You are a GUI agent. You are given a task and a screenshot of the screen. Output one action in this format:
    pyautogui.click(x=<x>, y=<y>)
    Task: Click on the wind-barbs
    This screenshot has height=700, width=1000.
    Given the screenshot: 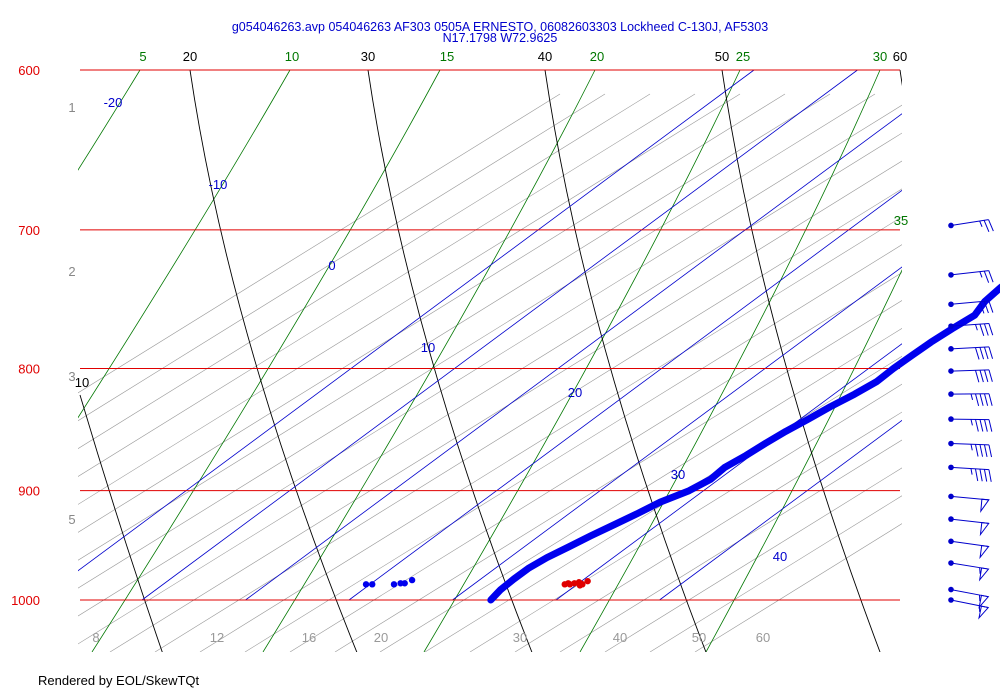 What is the action you would take?
    pyautogui.click(x=971, y=419)
    